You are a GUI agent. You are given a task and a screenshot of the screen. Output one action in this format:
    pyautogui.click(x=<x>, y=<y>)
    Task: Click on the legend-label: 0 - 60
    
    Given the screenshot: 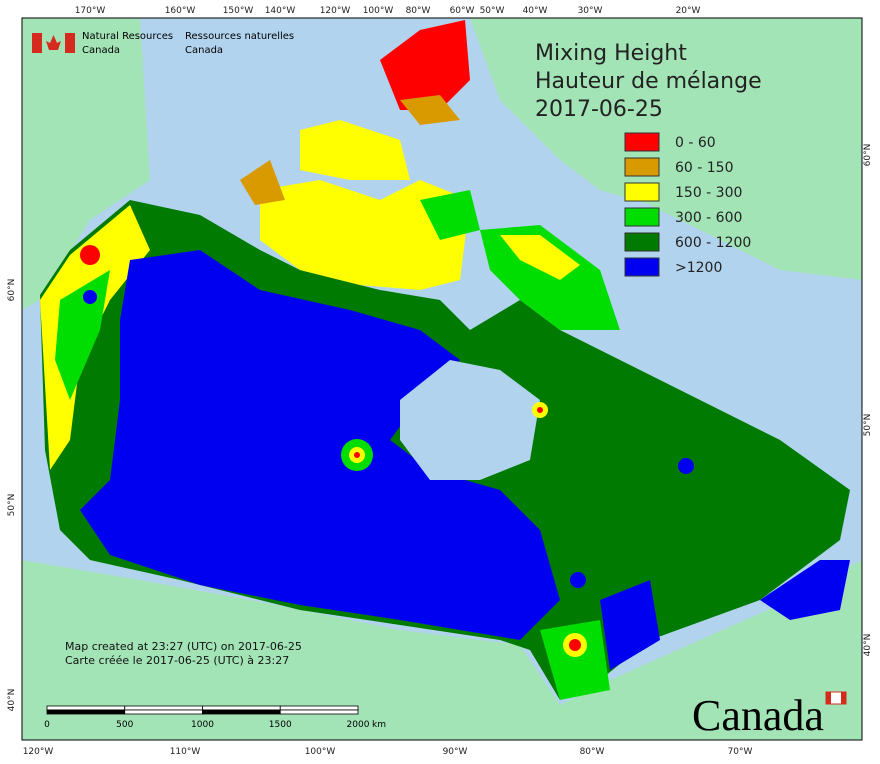 What is the action you would take?
    pyautogui.click(x=695, y=143)
    